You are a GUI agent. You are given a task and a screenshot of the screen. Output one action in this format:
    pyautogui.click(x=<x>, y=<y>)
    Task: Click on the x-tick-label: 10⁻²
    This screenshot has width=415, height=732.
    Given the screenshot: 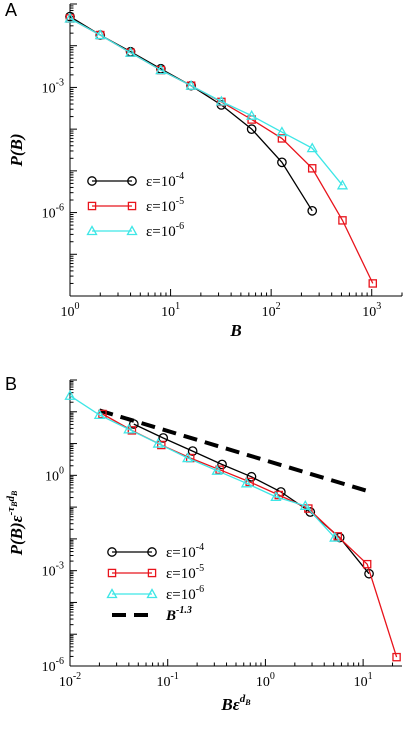 What is the action you would take?
    pyautogui.click(x=70, y=680)
    